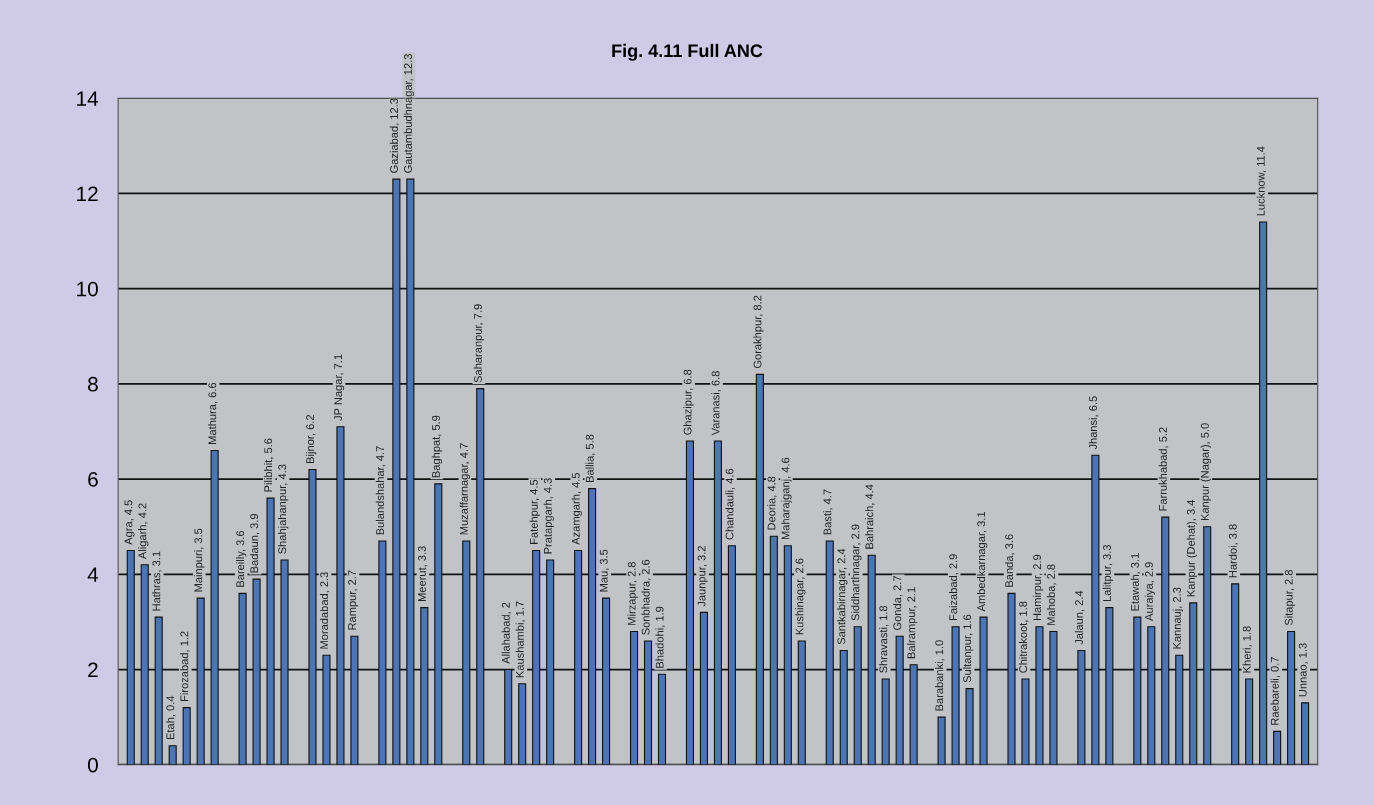  Describe the element at coordinates (856, 572) in the screenshot. I see `data-label: Siddharthnagar, 2.9` at that location.